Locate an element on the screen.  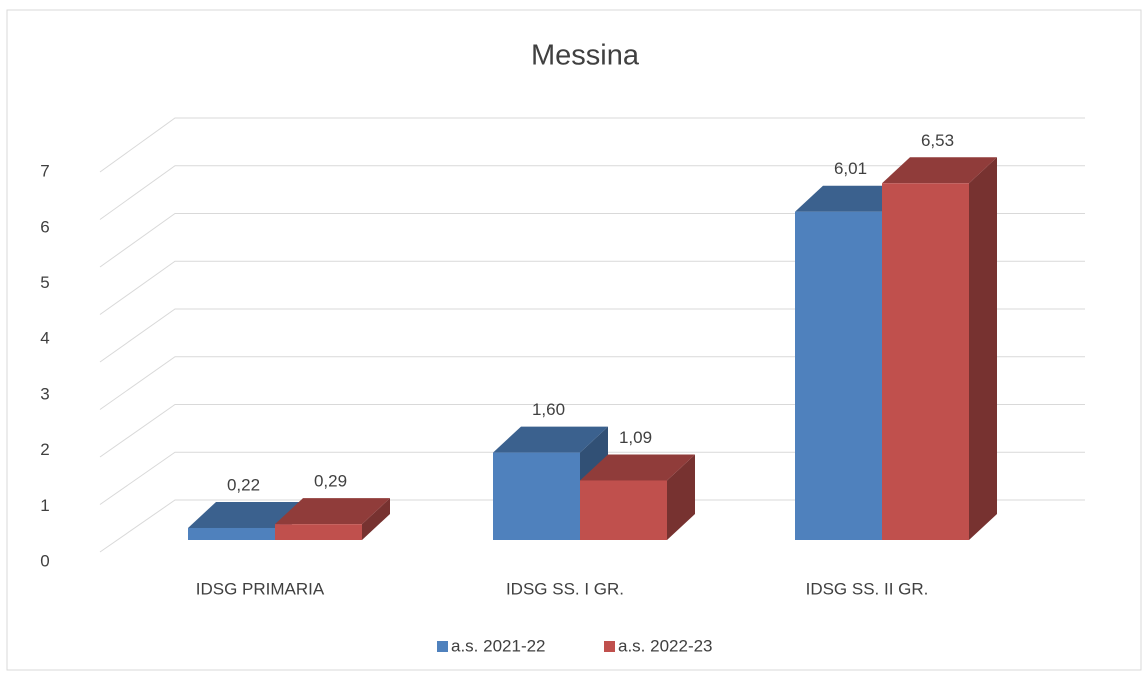
y-tick-label: 5 is located at coordinates (44, 282).